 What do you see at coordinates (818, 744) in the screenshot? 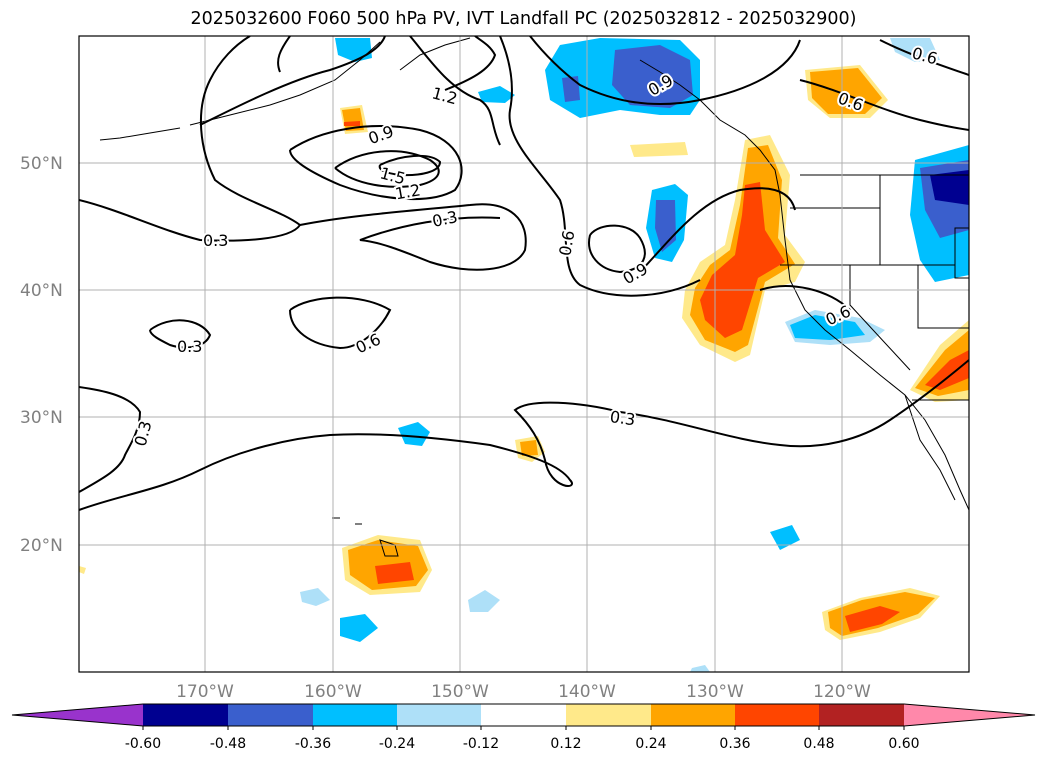
I see `colorbar-tick-label: 0.48` at bounding box center [818, 744].